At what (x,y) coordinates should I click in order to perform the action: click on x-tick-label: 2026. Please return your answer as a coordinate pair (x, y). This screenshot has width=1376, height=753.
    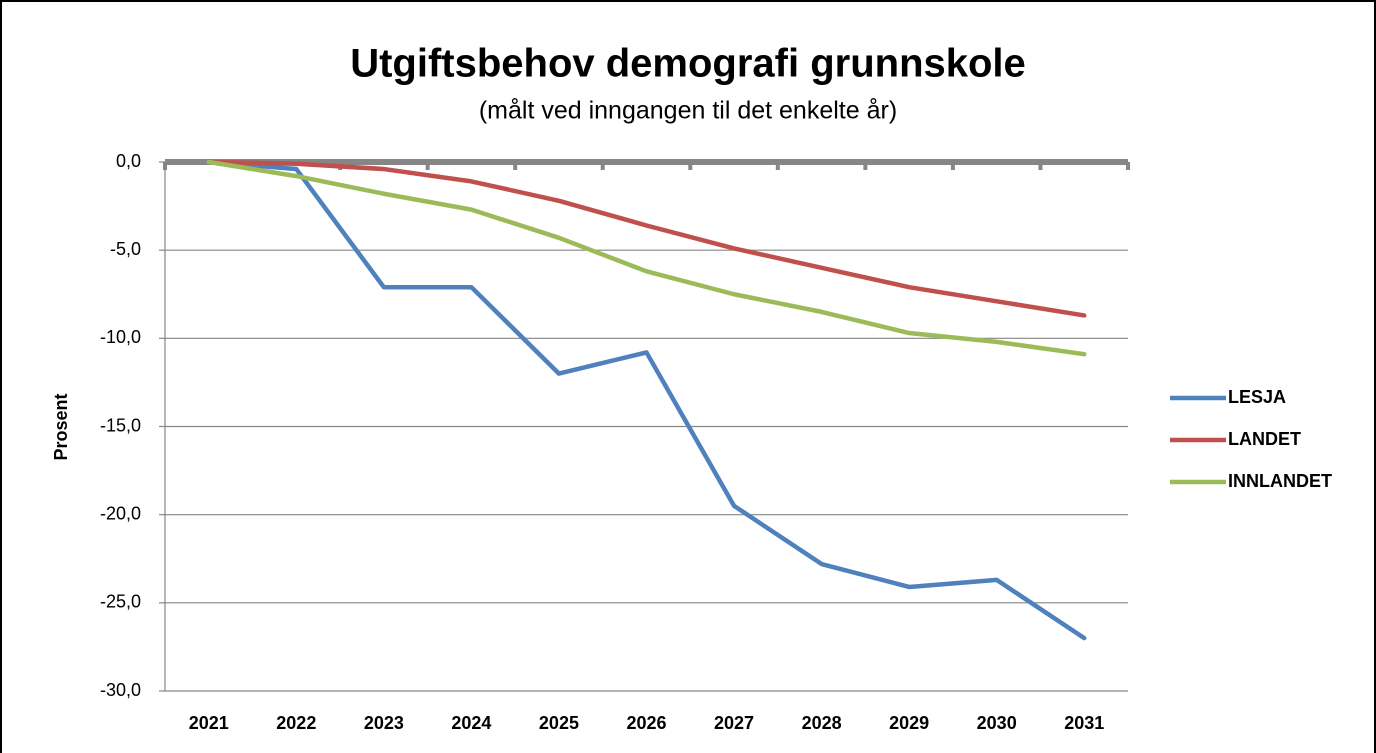
    Looking at the image, I should click on (646, 723).